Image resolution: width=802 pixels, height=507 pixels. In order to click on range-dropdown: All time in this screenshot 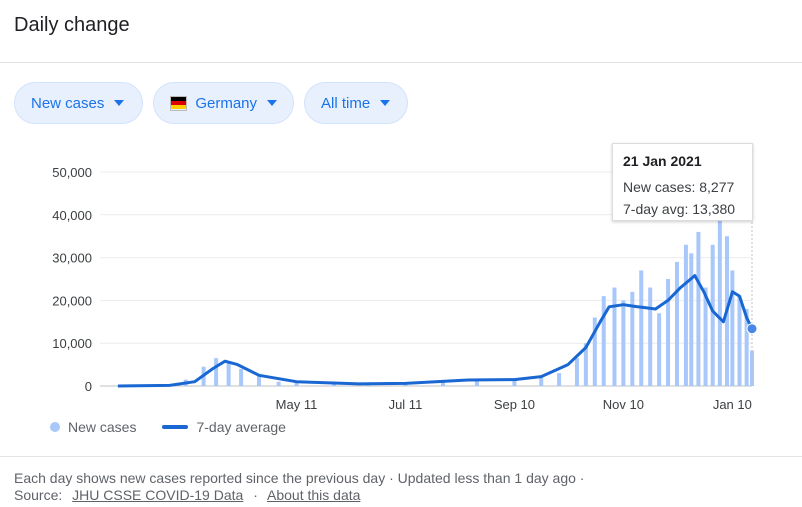, I will do `click(356, 103)`.